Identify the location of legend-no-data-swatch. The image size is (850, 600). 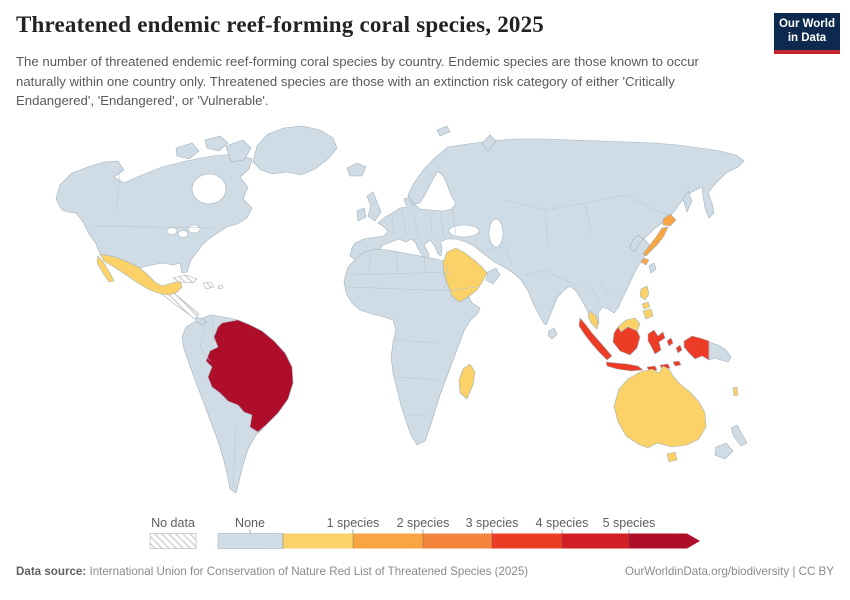
(173, 541).